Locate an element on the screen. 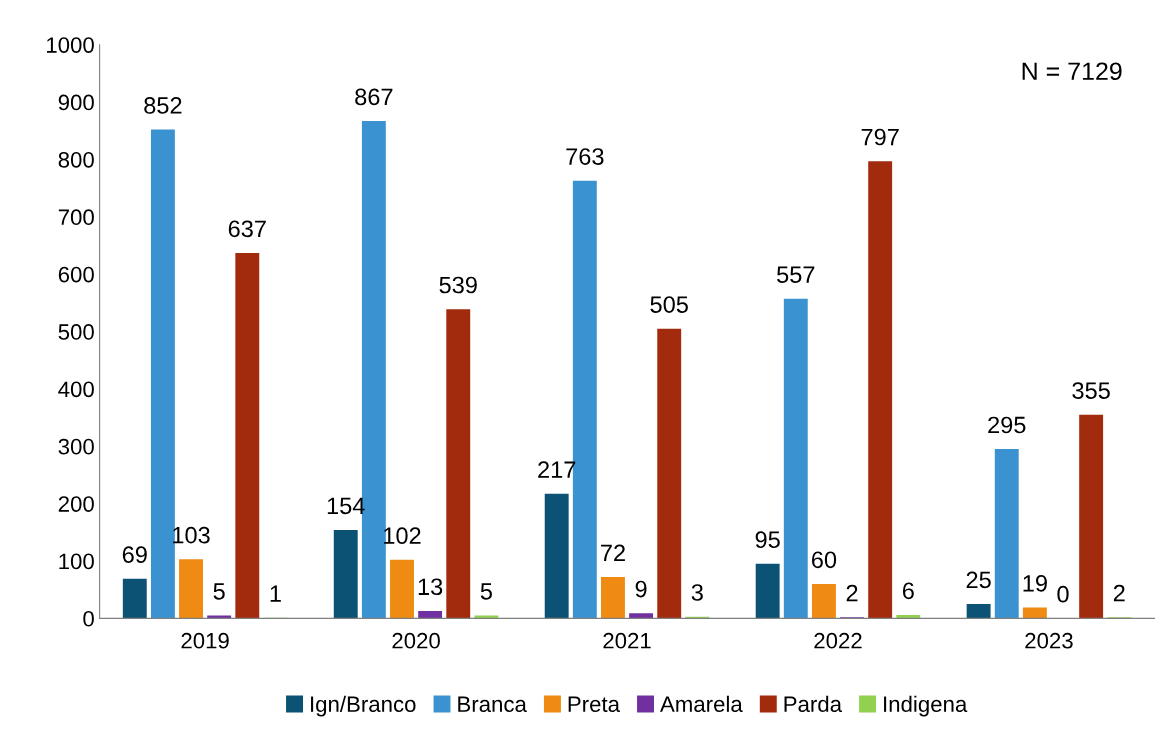 The image size is (1172, 745). data-label: 60 is located at coordinates (824, 560).